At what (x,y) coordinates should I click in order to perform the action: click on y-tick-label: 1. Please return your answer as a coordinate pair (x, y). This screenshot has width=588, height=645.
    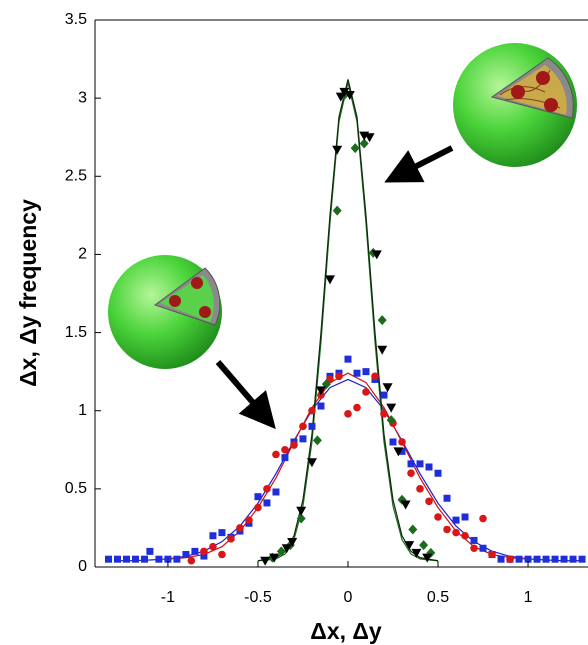
    Looking at the image, I should click on (82, 410).